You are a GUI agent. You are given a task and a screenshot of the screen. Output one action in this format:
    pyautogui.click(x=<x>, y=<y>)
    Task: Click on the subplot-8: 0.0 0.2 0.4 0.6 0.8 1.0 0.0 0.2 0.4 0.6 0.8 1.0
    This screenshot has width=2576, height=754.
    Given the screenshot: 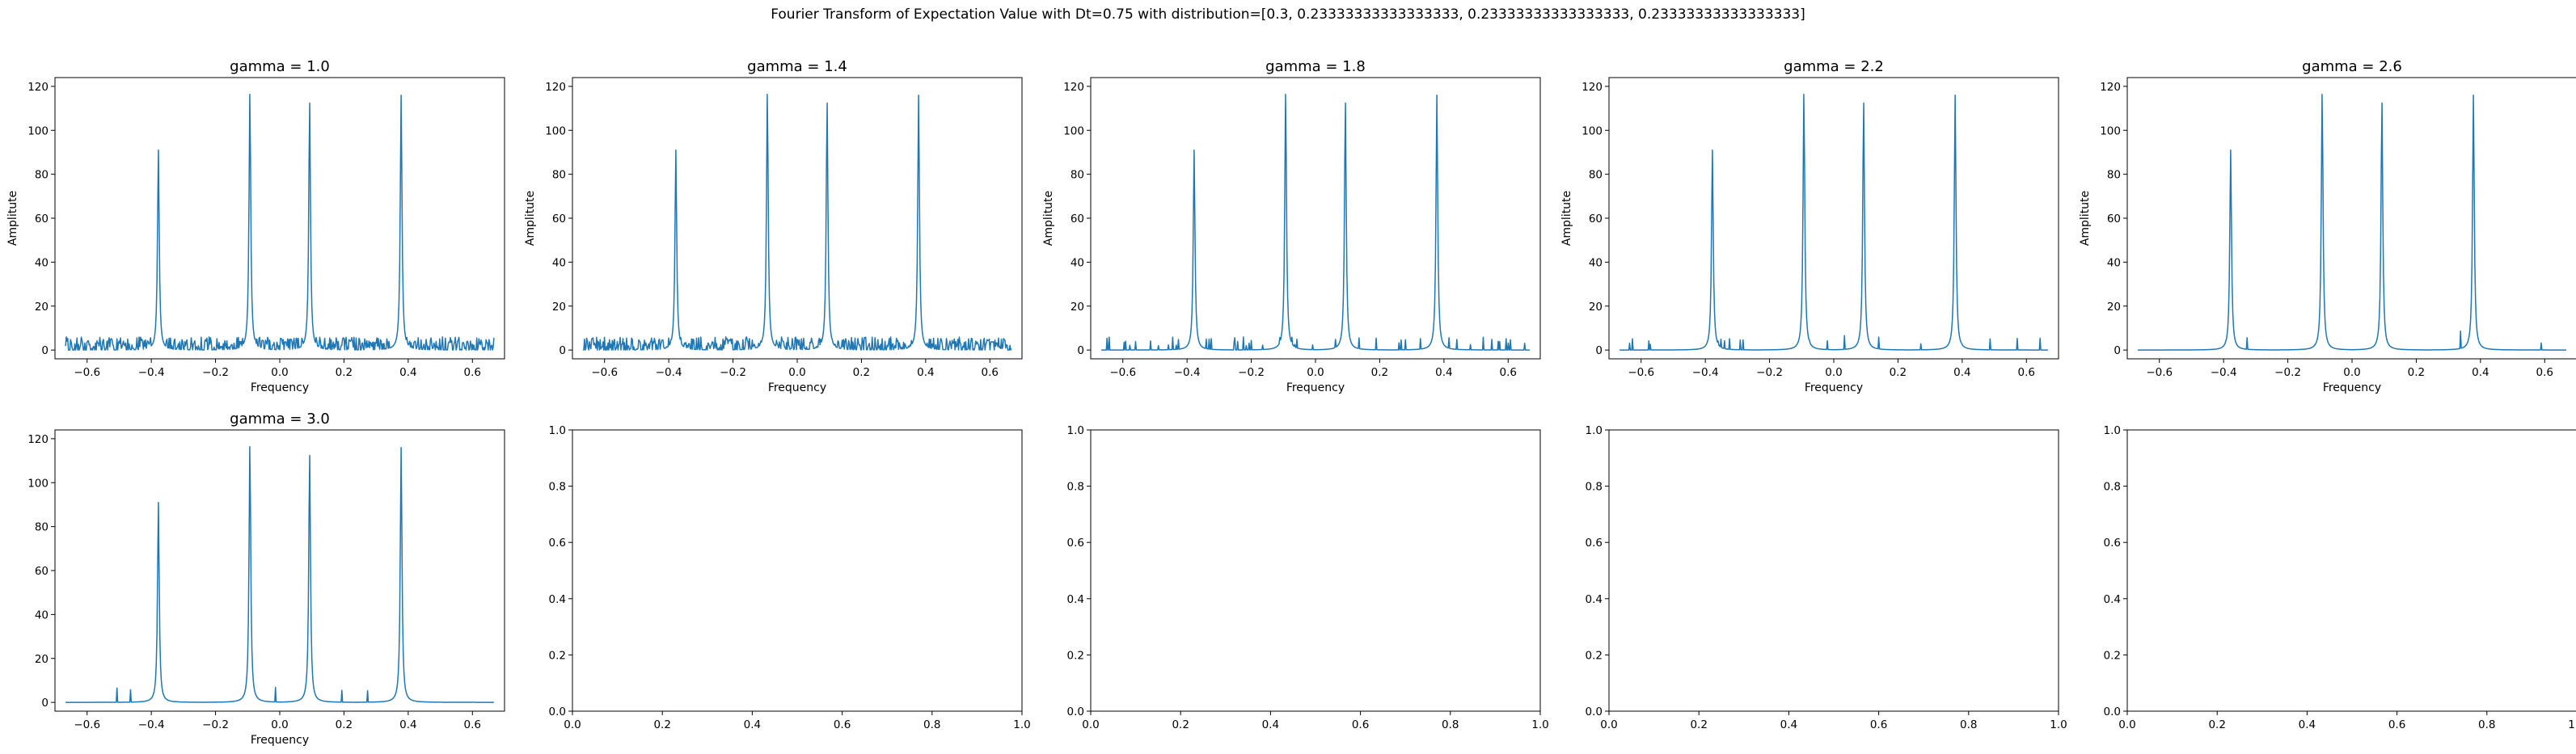 What is the action you would take?
    pyautogui.click(x=1308, y=577)
    